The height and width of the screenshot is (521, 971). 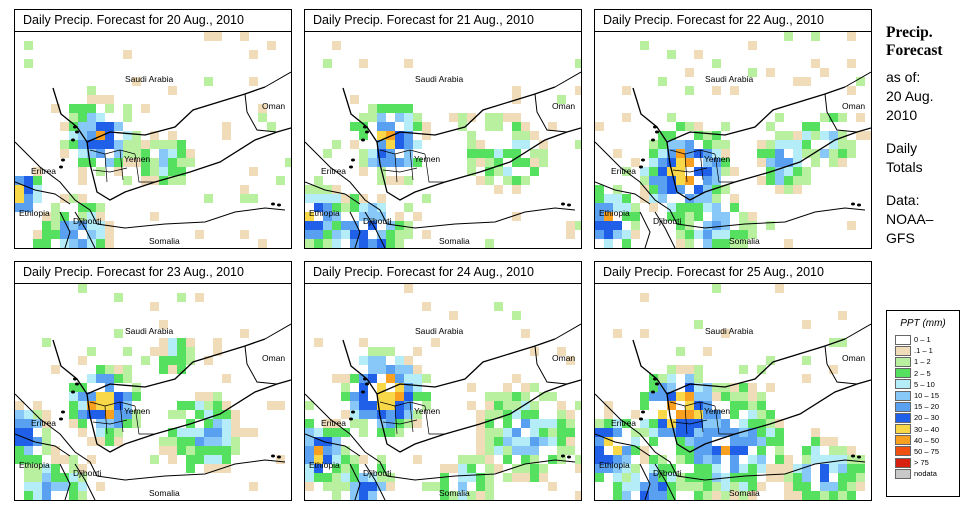 I want to click on legend-swatch, so click(x=903, y=473).